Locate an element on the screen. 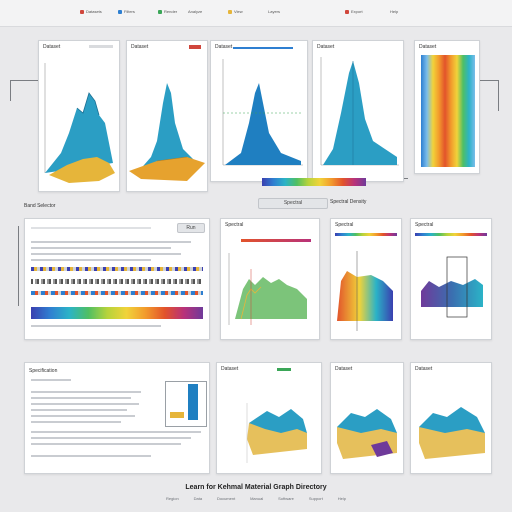 The width and height of the screenshot is (512, 512). top-panel-5: Dataset is located at coordinates (447, 107).